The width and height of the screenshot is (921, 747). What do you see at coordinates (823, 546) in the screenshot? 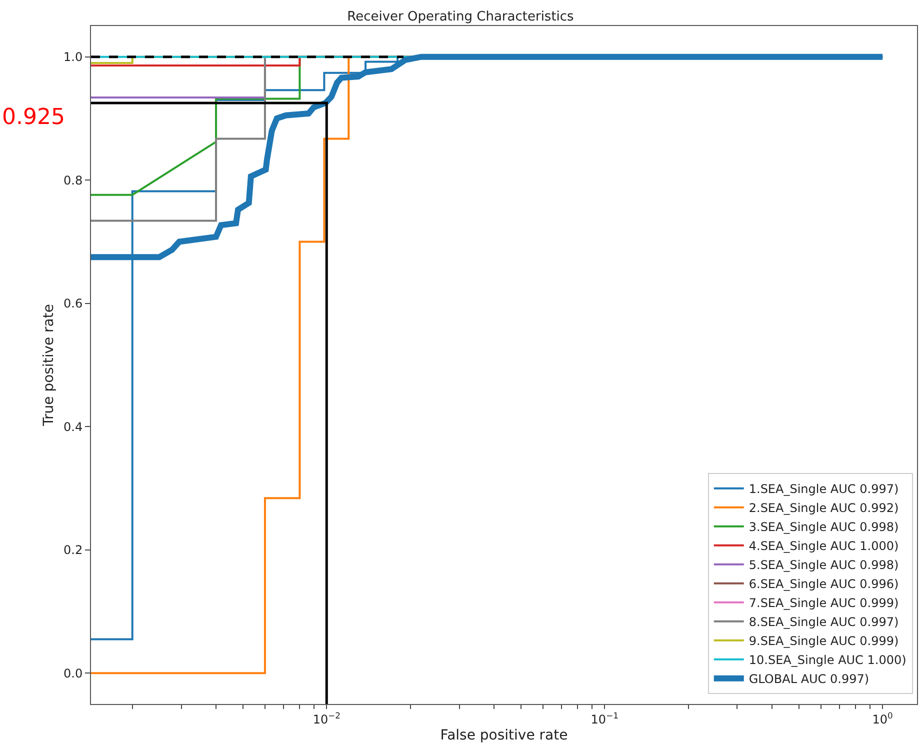
I see `legend-label: 4.SEA_Single AUC 1.000)` at bounding box center [823, 546].